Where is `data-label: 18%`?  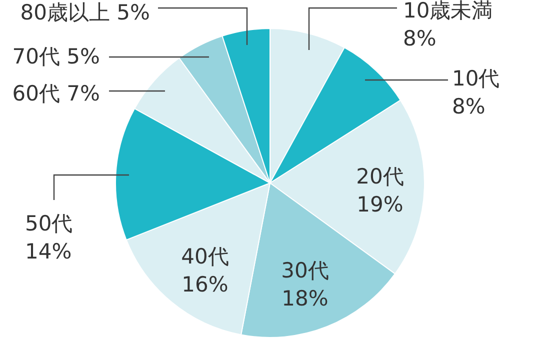 data-label: 18% is located at coordinates (305, 298).